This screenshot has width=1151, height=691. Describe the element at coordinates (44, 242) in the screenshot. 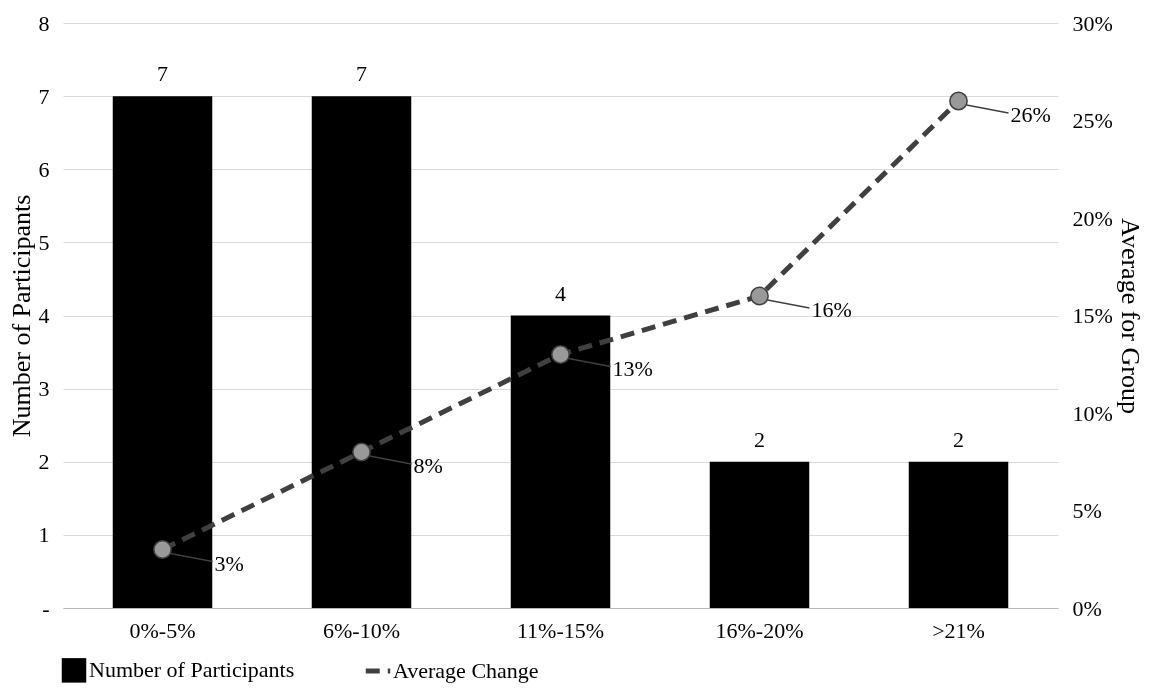

I see `y-tick-label: 5` at that location.